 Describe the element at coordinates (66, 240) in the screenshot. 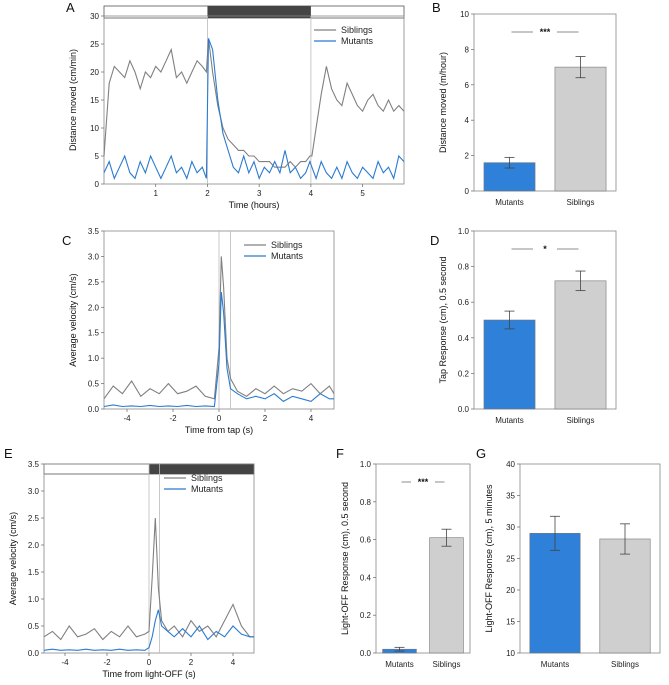

I see `panel-label: C` at that location.